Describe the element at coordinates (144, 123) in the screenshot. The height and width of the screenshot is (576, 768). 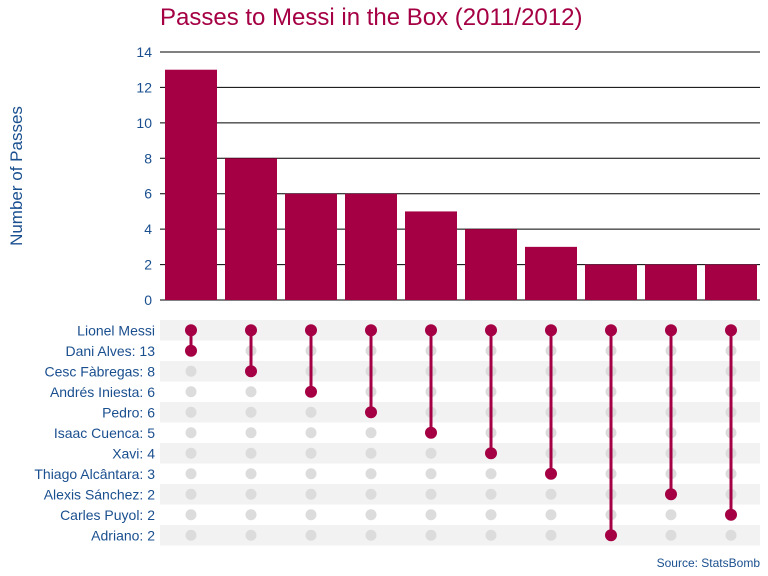
I see `y-tick-label: 10` at that location.